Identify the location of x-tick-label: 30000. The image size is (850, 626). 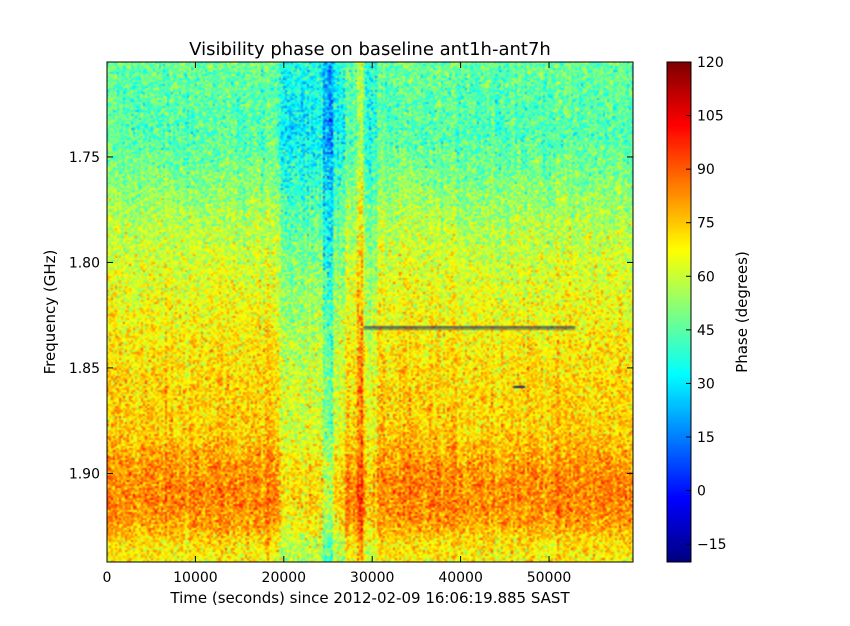
(372, 578).